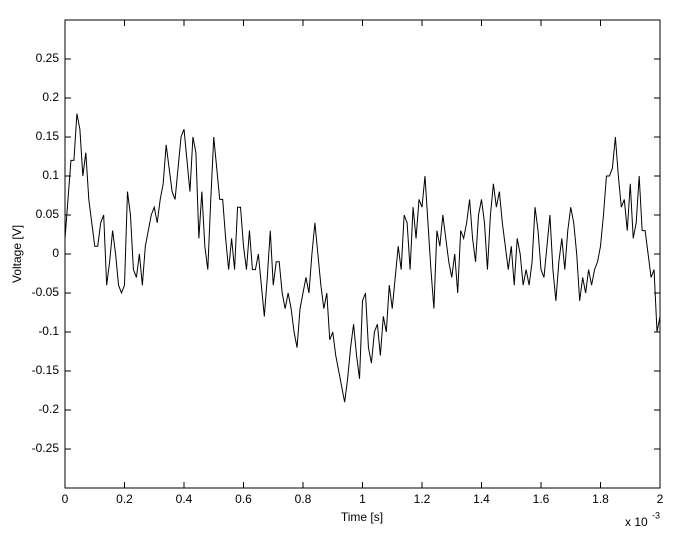 The width and height of the screenshot is (695, 542). Describe the element at coordinates (600, 499) in the screenshot. I see `x-tick-label: 1.8` at that location.